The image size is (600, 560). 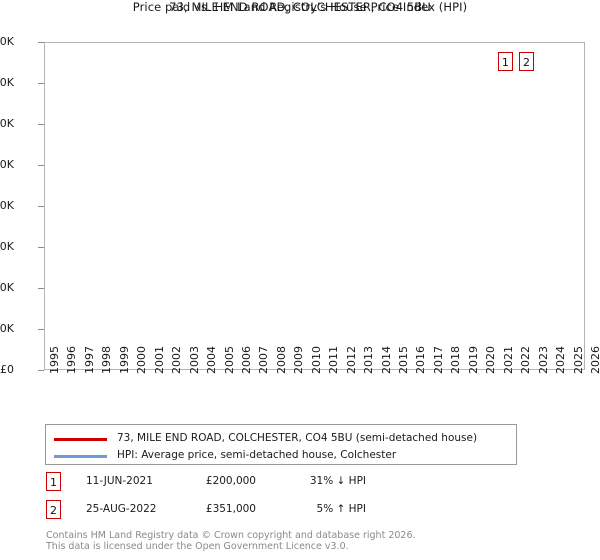 I want to click on transaction-date: 11-JUN-2021, so click(x=119, y=481).